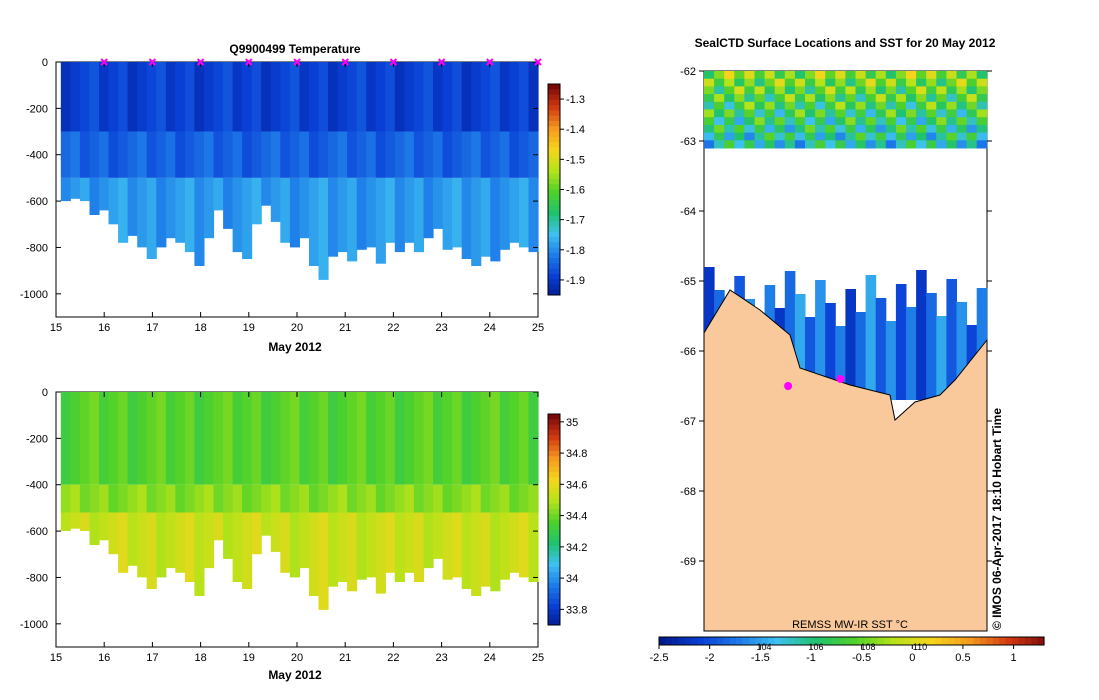 The image size is (1099, 700). What do you see at coordinates (962, 658) in the screenshot?
I see `sst-colorbar-tick-label: 0.5` at bounding box center [962, 658].